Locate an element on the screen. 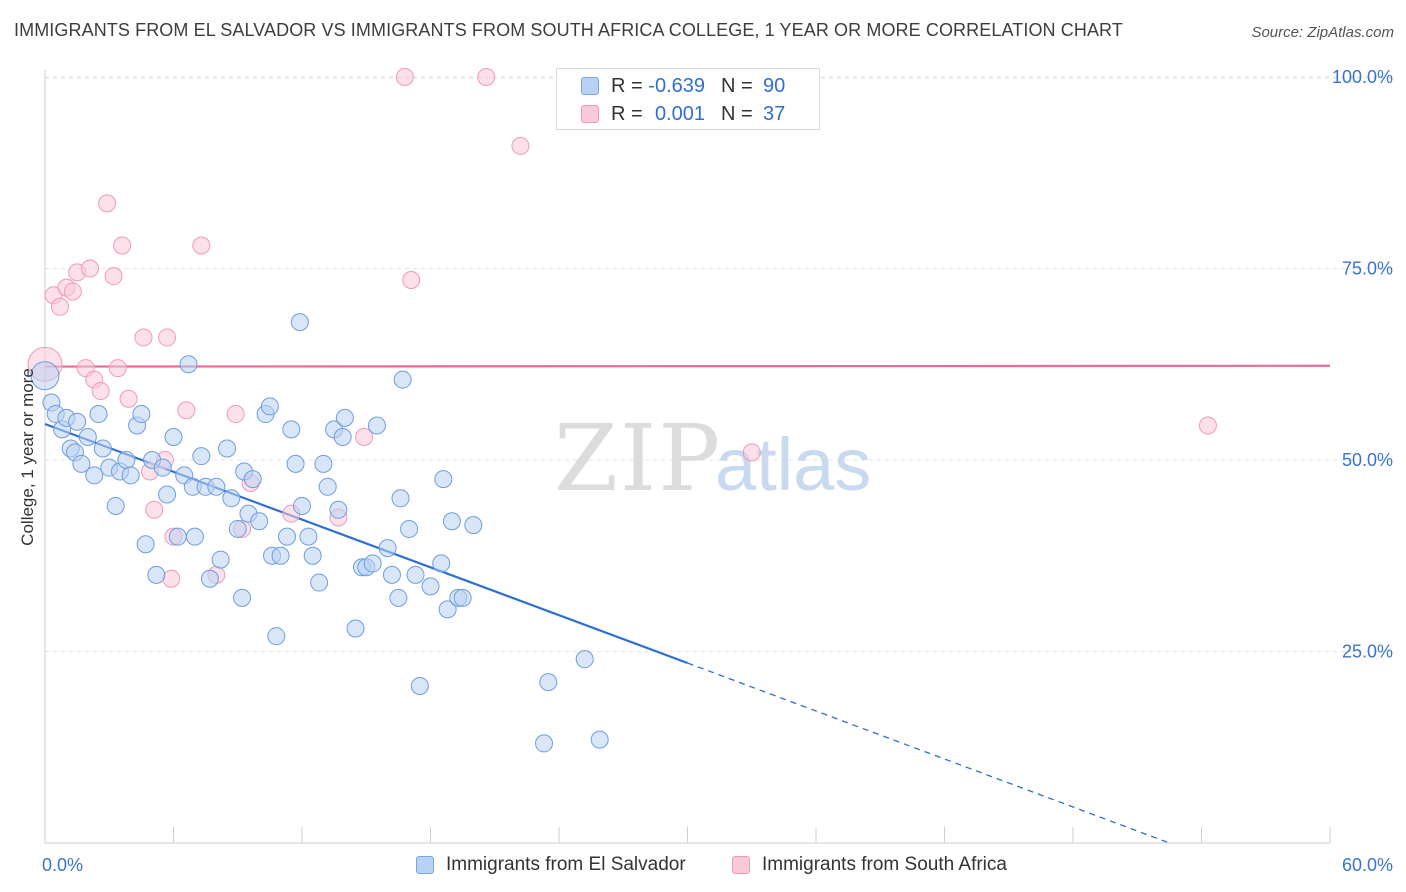 This screenshot has width=1406, height=892. y-tick-label: 50.0% is located at coordinates (1367, 460).